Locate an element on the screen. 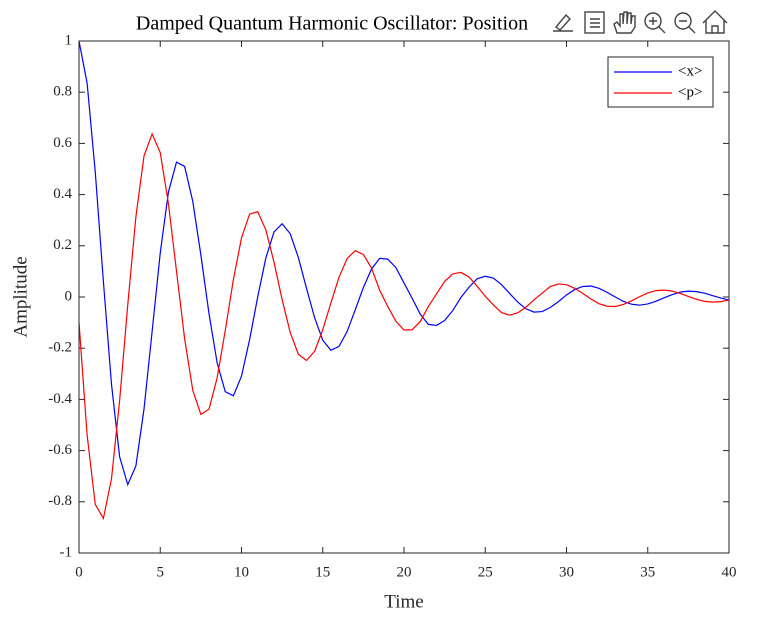 The image size is (759, 619). x-tick-label: 0 is located at coordinates (79, 572).